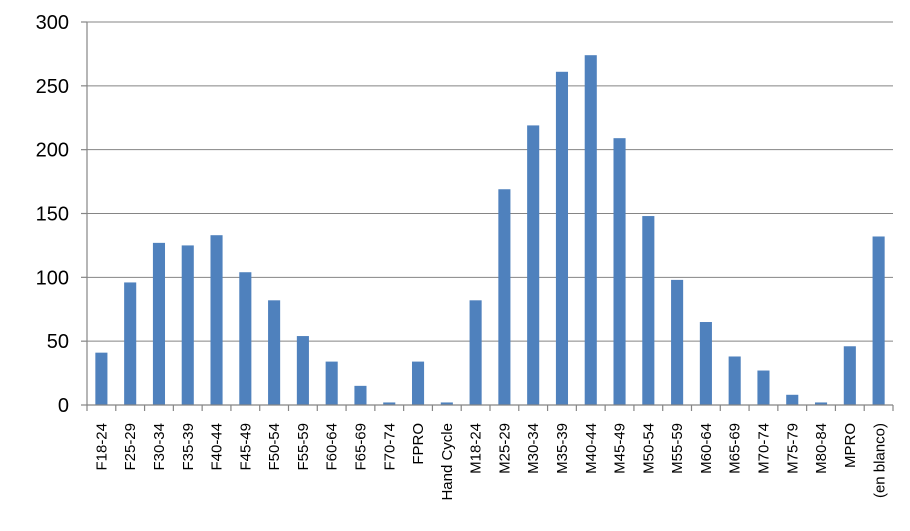 This screenshot has height=531, width=910. I want to click on x-tick-label: M40-44, so click(591, 448).